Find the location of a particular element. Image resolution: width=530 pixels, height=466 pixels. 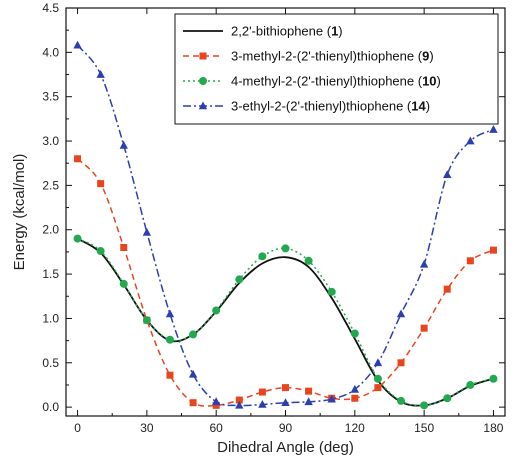

y-tick-label: 1.5 is located at coordinates (50, 274).